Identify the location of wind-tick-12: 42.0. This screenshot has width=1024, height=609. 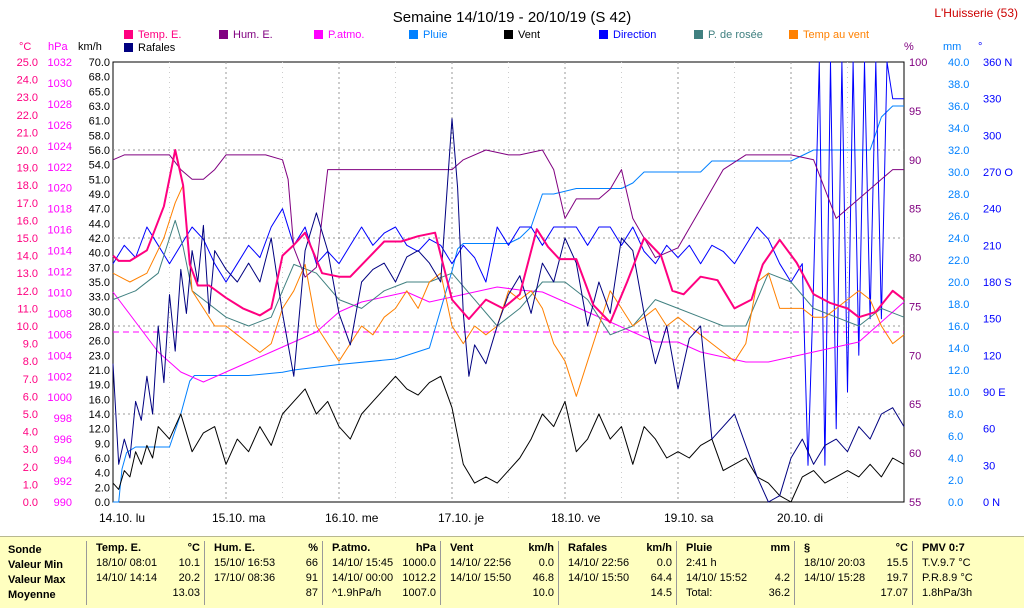
(99, 239).